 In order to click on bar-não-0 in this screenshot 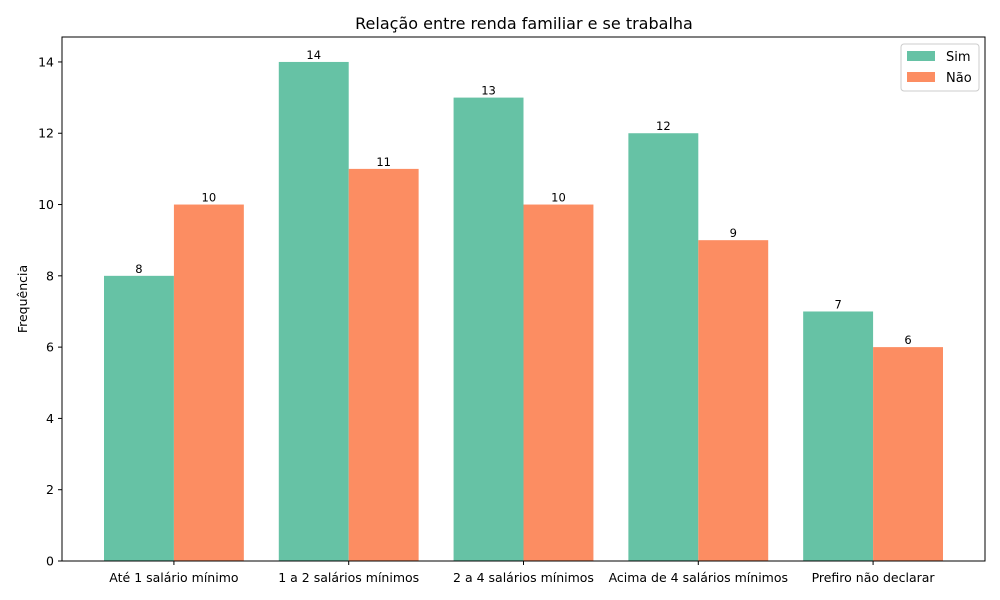, I will do `click(208, 383)`.